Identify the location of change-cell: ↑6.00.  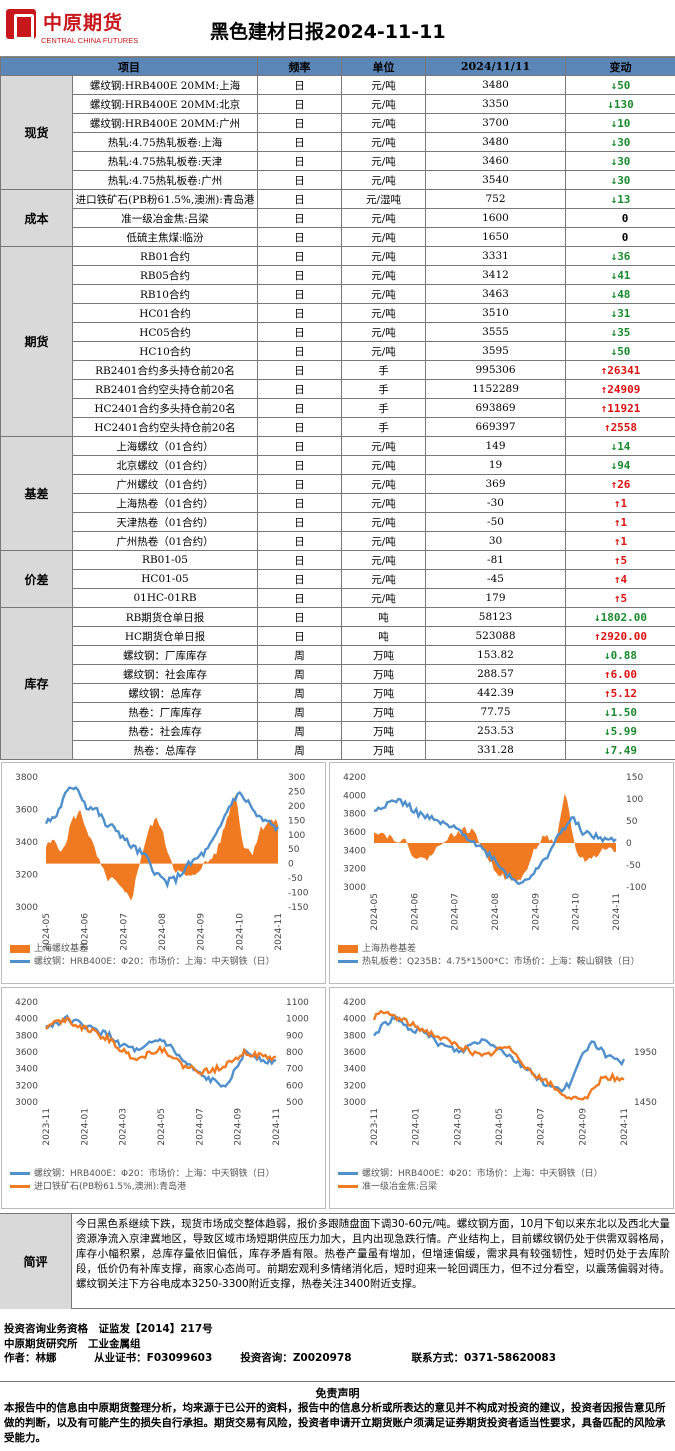
(620, 674).